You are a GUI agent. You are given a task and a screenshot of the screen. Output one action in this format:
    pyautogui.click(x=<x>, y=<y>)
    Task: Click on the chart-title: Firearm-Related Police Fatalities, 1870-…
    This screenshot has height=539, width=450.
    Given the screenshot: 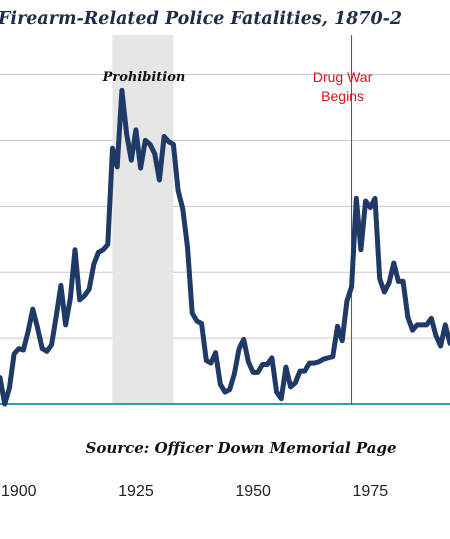 What is the action you would take?
    pyautogui.click(x=201, y=19)
    